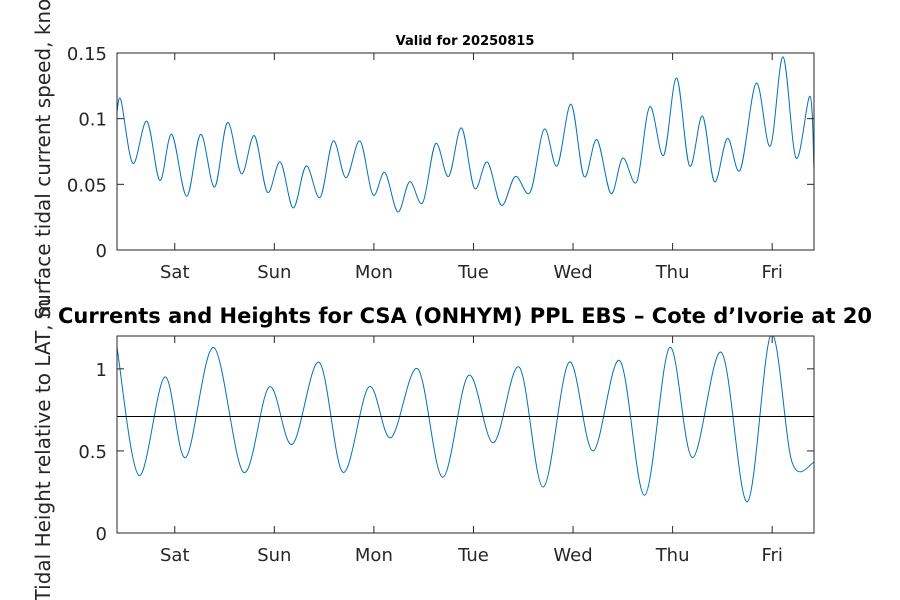 The width and height of the screenshot is (900, 600). Describe the element at coordinates (101, 370) in the screenshot. I see `y-tick-label: 1` at that location.